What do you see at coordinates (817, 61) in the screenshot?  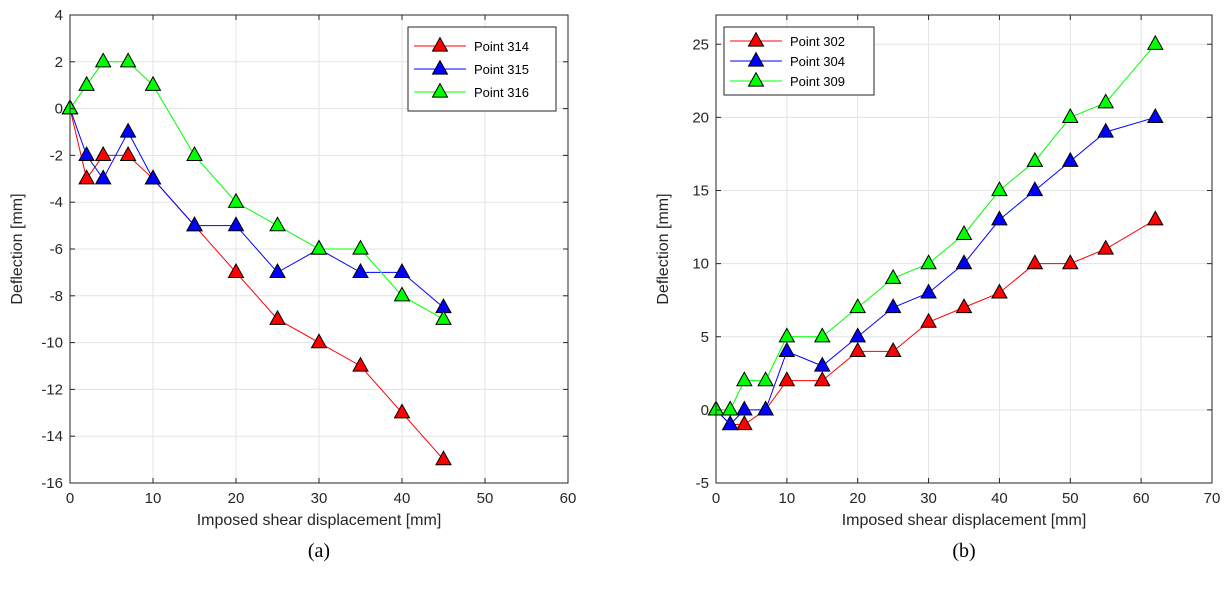 I see `legend-label-1: Point 304` at bounding box center [817, 61].